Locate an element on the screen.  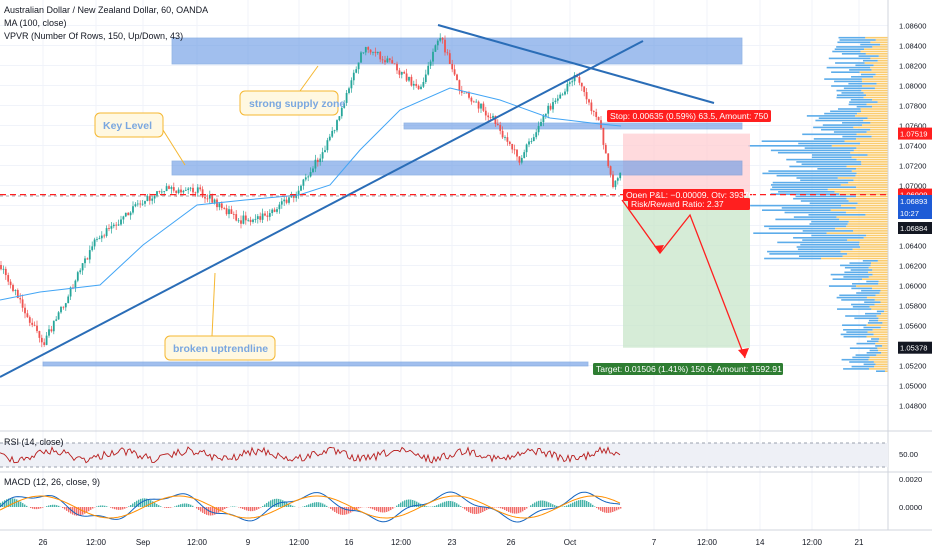
rsi-pane: 50.00 is located at coordinates (466, 449).